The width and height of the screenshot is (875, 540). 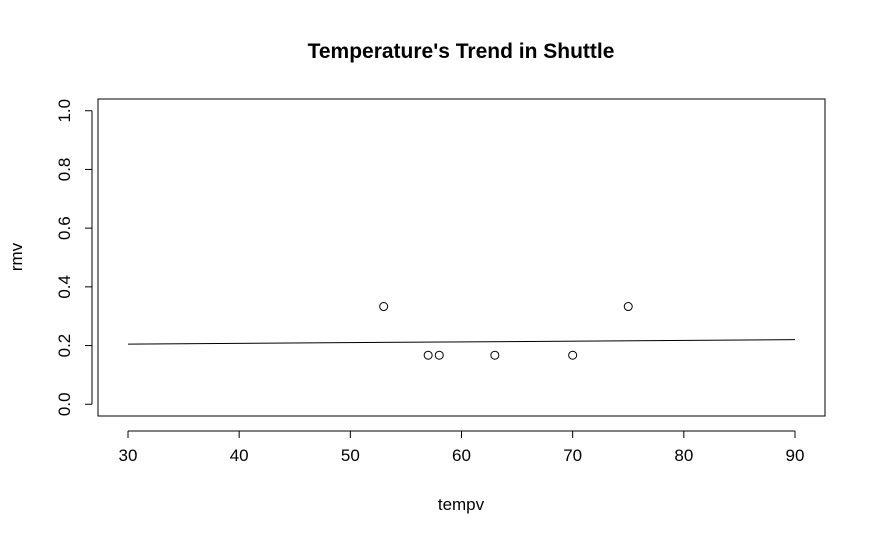 What do you see at coordinates (461, 504) in the screenshot?
I see `x-axis-label: tempv` at bounding box center [461, 504].